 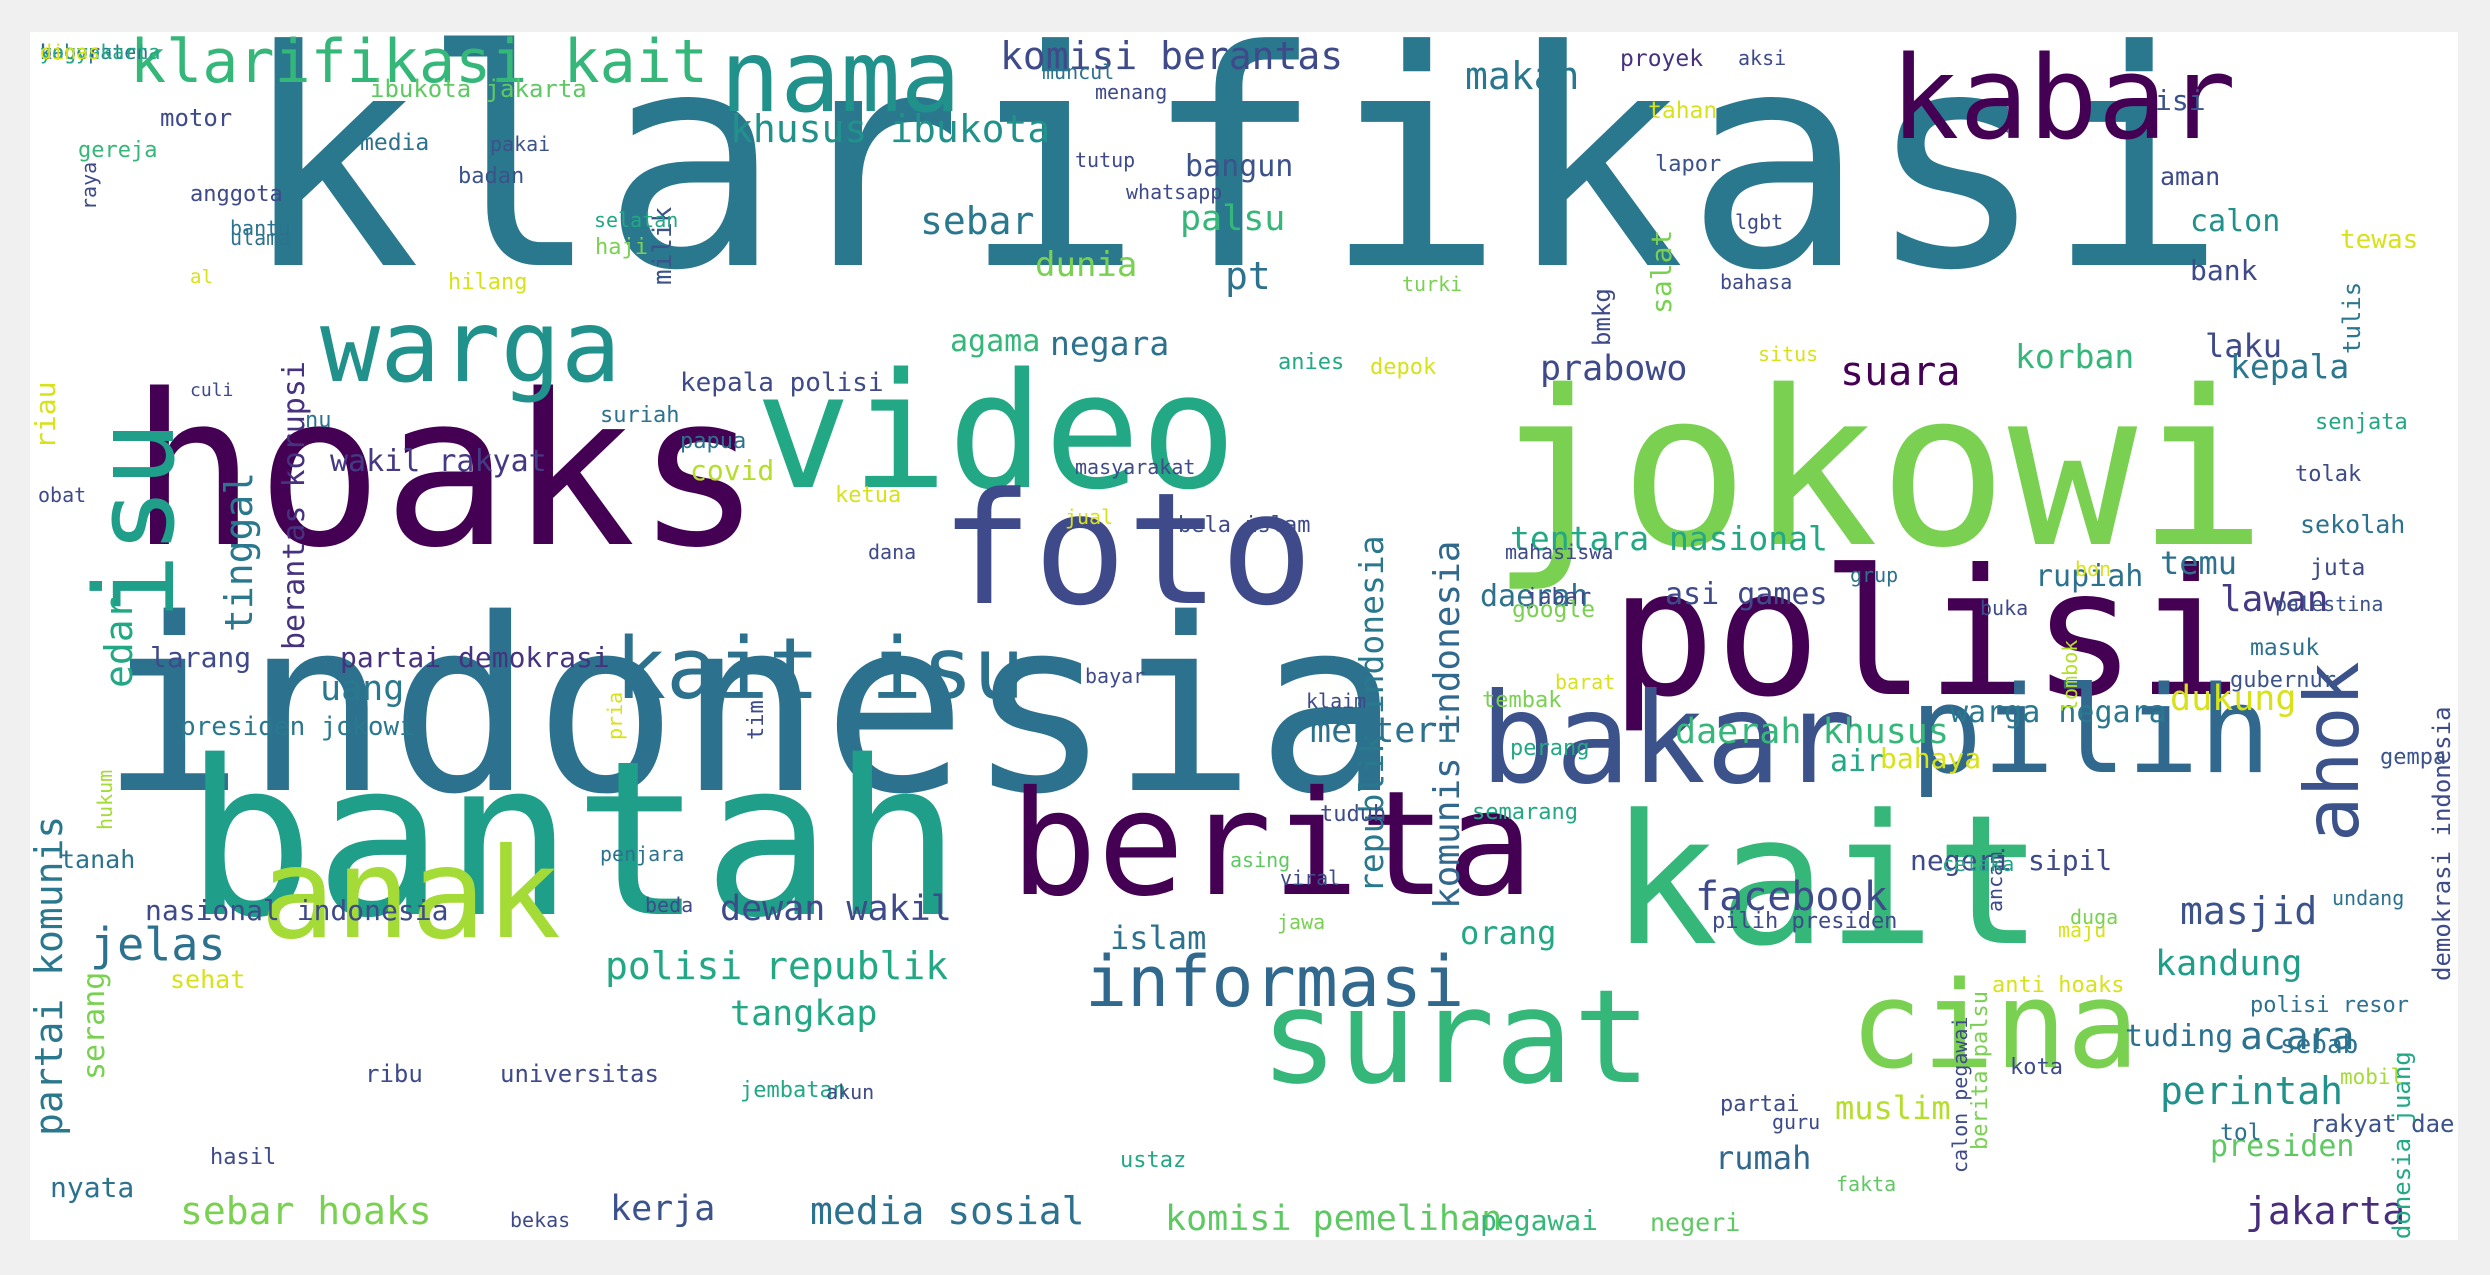 What do you see at coordinates (1174, 192) in the screenshot?
I see `cloud-word: whatsapp` at bounding box center [1174, 192].